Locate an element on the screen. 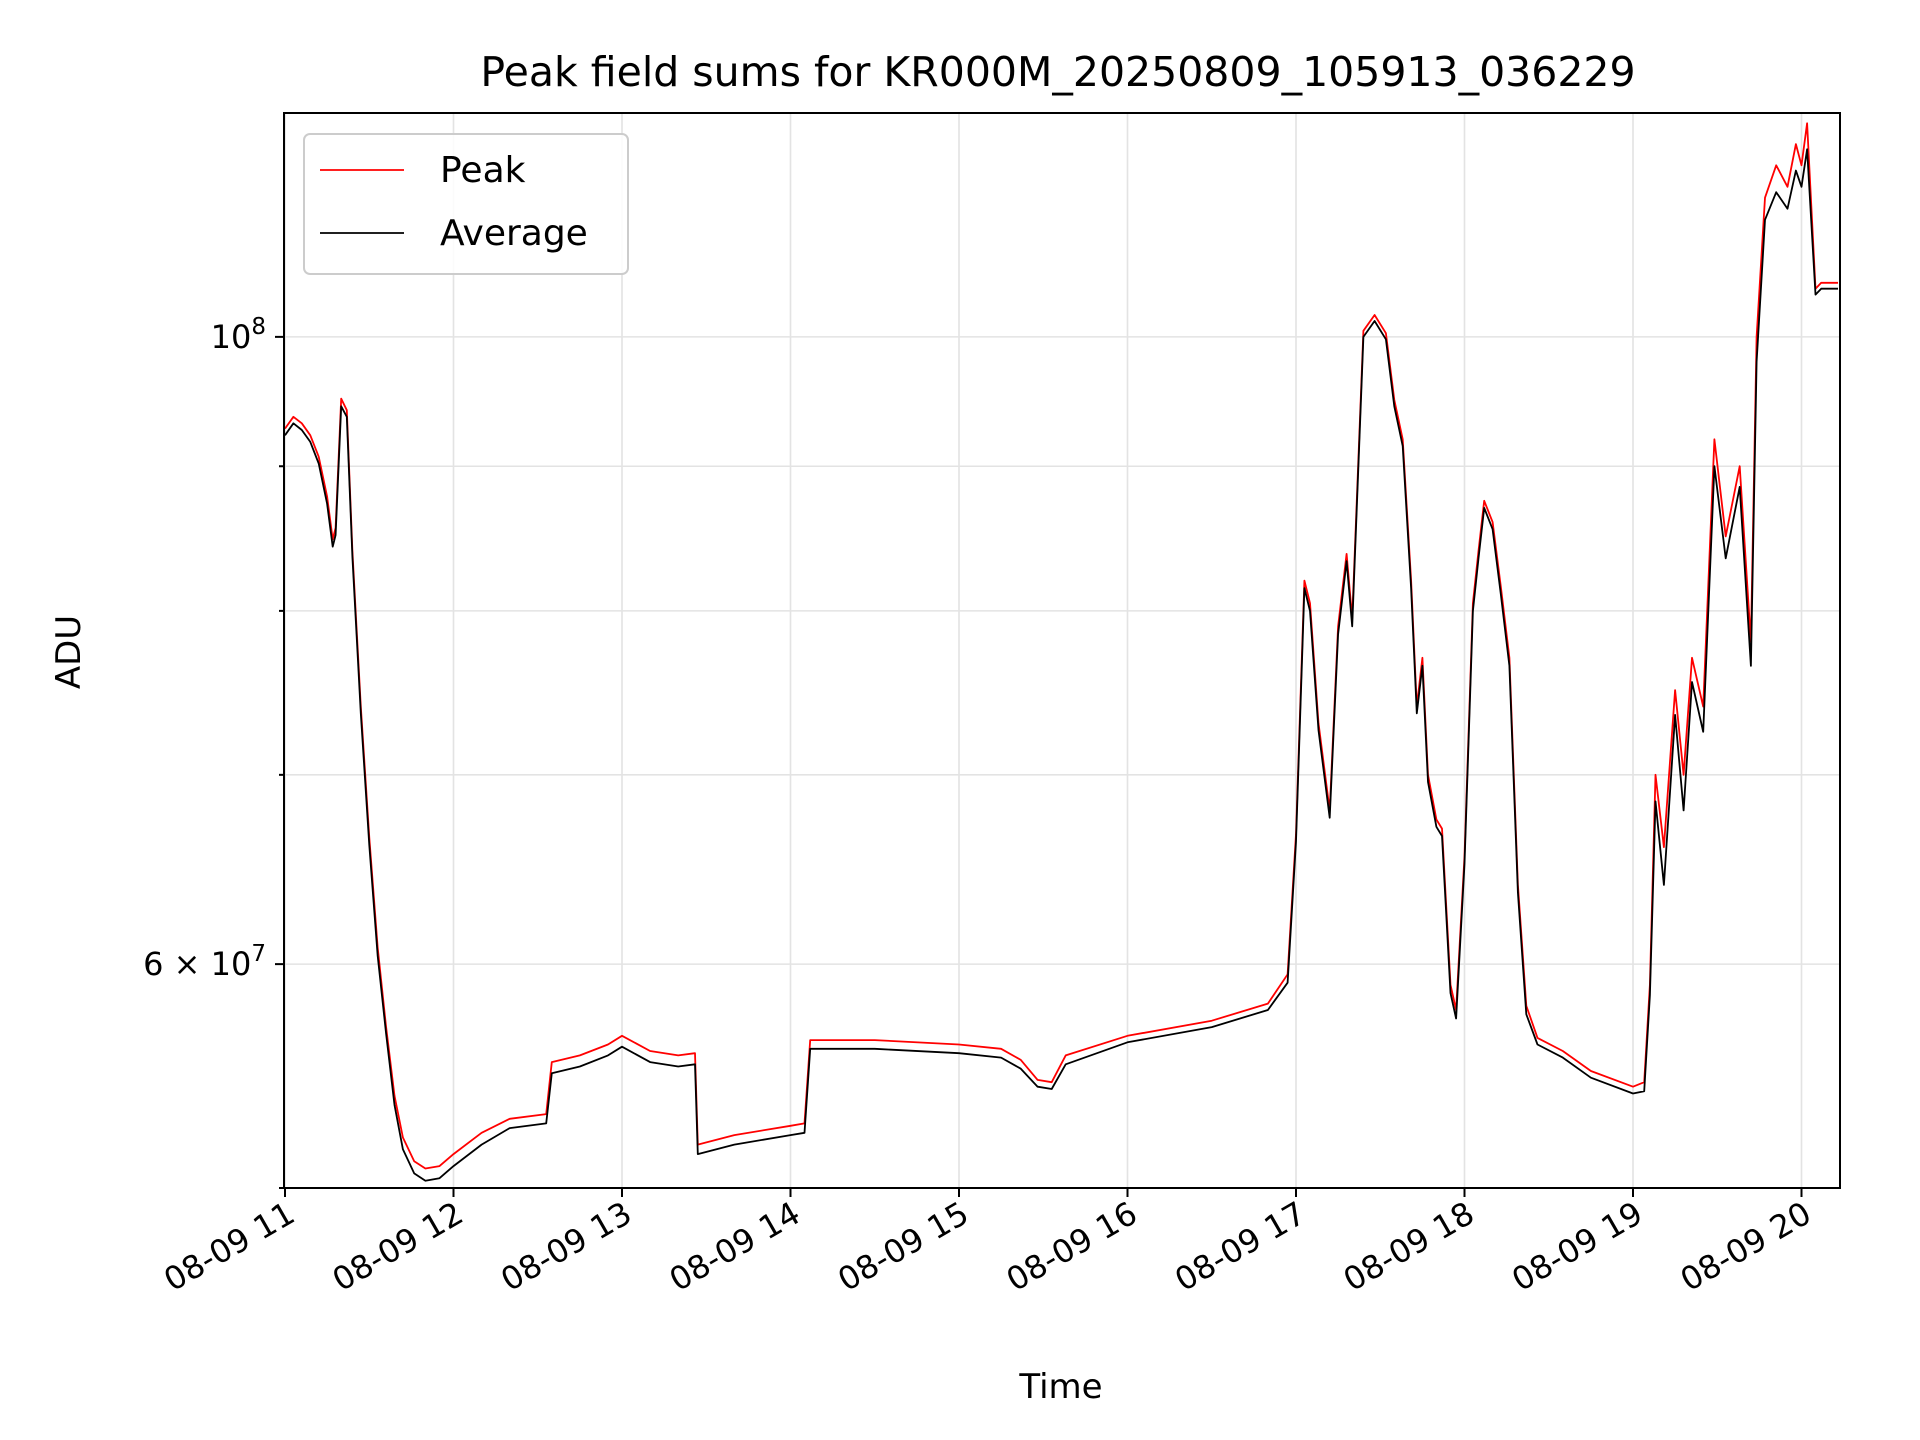  y-tick-label: 108 is located at coordinates (238, 335).